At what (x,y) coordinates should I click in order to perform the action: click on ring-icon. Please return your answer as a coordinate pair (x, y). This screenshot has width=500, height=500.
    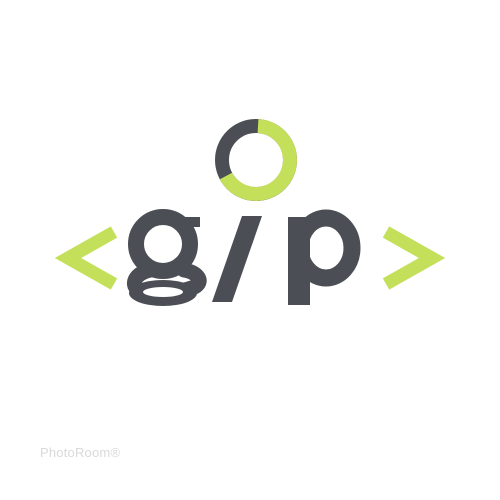
    Looking at the image, I should click on (256, 160).